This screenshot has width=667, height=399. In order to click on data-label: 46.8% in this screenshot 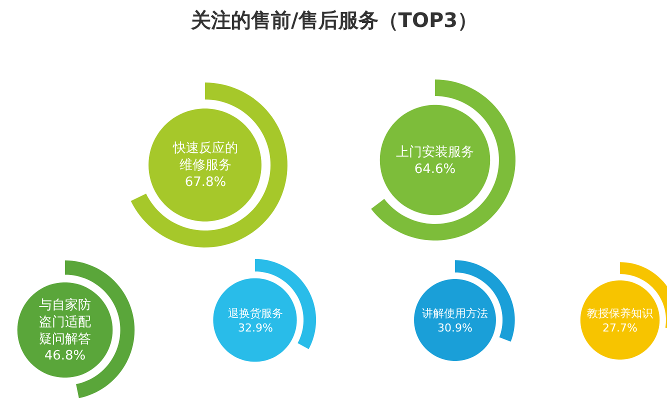, I will do `click(65, 356)`.